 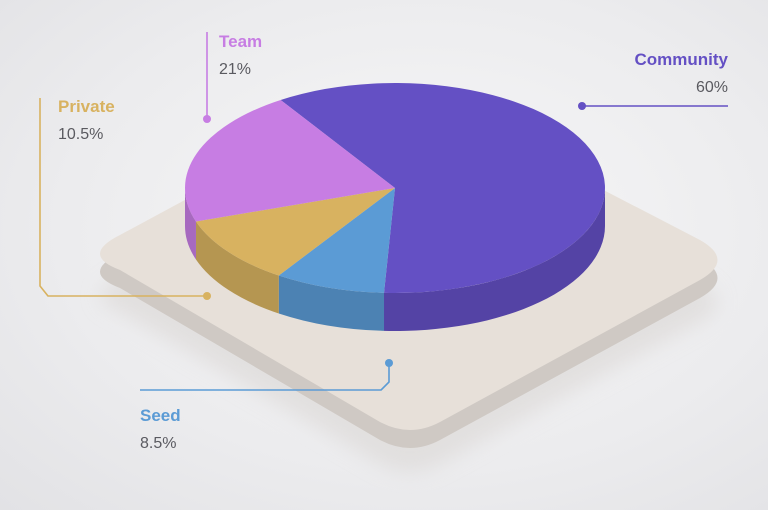 What do you see at coordinates (336, 240) in the screenshot?
I see `slice-seed` at bounding box center [336, 240].